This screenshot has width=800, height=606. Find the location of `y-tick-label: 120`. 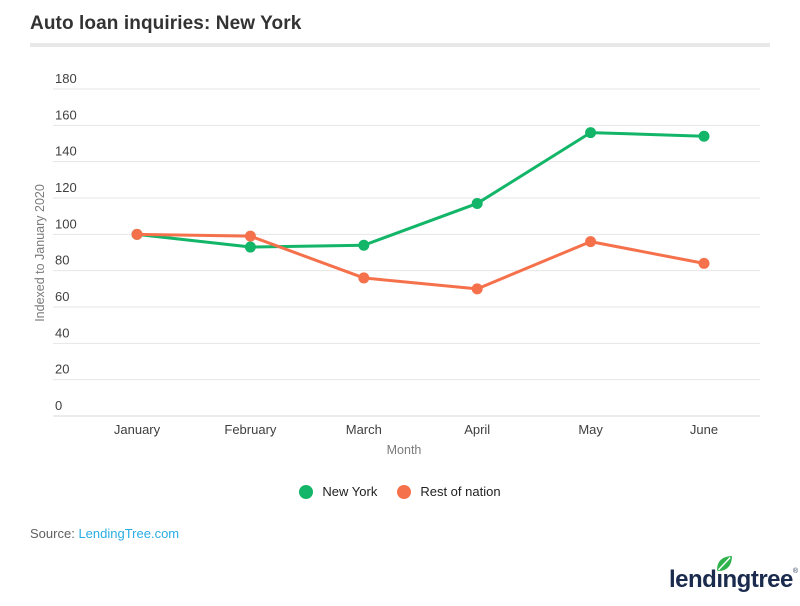

y-tick-label: 120 is located at coordinates (66, 187).